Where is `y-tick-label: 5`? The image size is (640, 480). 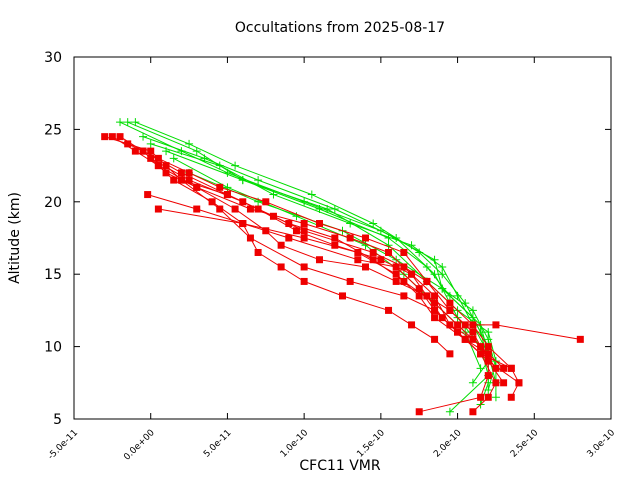 y-tick-label: 5 is located at coordinates (57, 420).